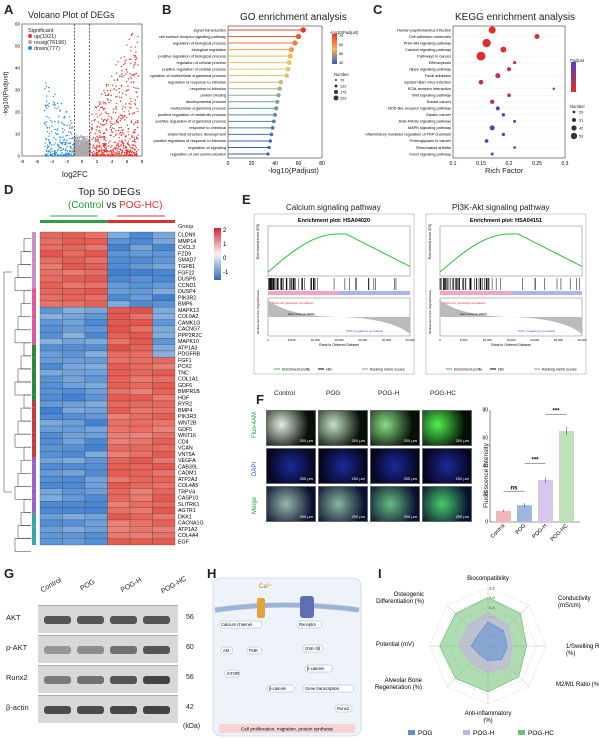 This screenshot has width=599, height=742. I want to click on micrograph: 200 μm, so click(447, 428).